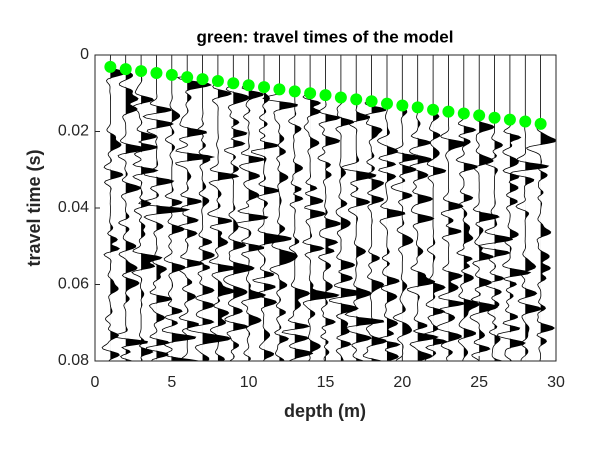 The height and width of the screenshot is (451, 605). I want to click on y-tick-label: 0.04, so click(73, 207).